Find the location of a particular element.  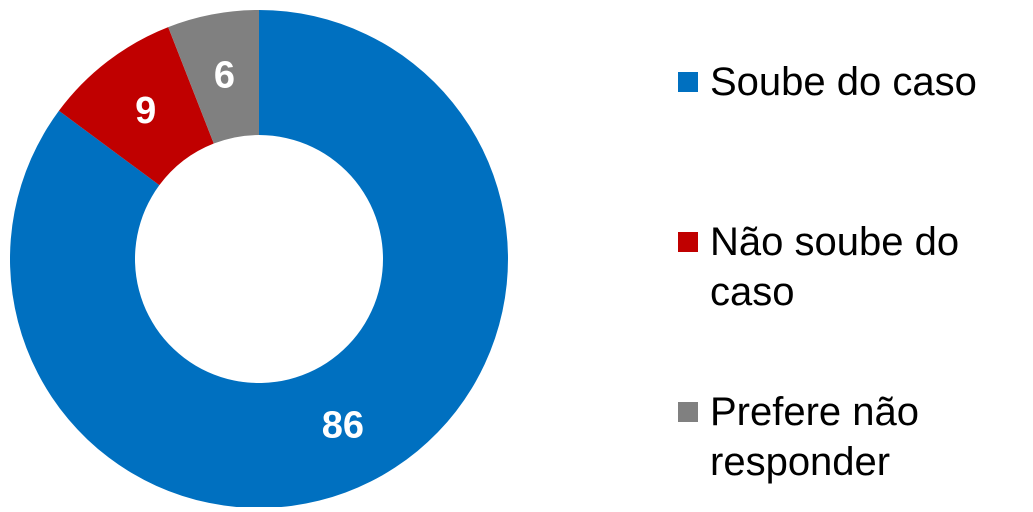

slice-nao-soube-do-caso is located at coordinates (136, 106).